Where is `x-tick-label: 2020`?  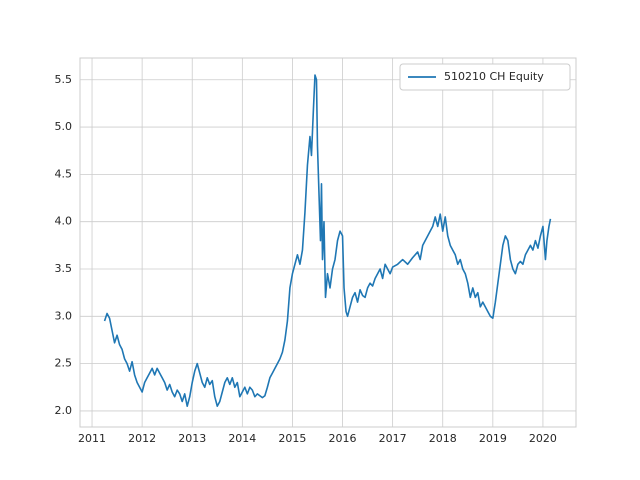 x-tick-label: 2020 is located at coordinates (543, 438).